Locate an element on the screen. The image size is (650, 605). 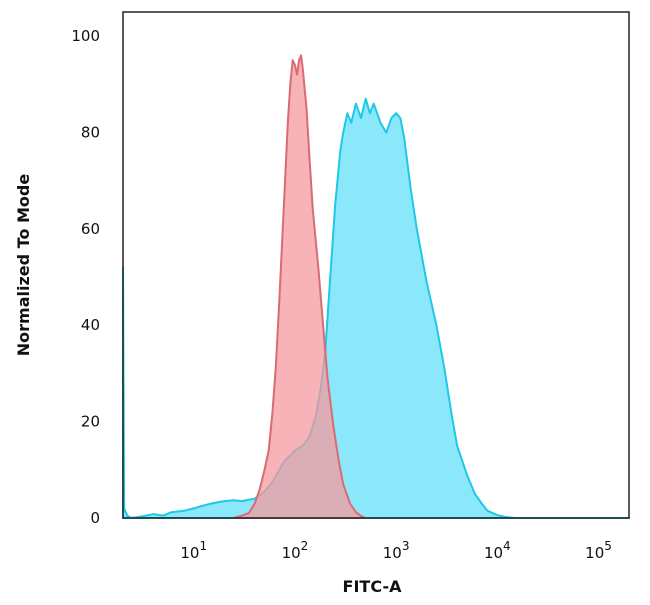
y-tick-label: 0 is located at coordinates (95, 518).